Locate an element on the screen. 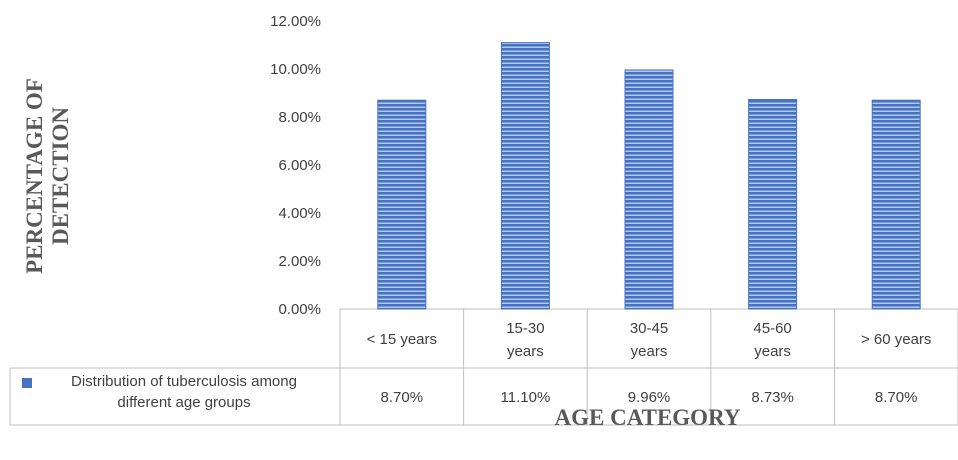 The height and width of the screenshot is (460, 958). y-axis-title: PERCENTAGE OF DETECTION is located at coordinates (48, 176).